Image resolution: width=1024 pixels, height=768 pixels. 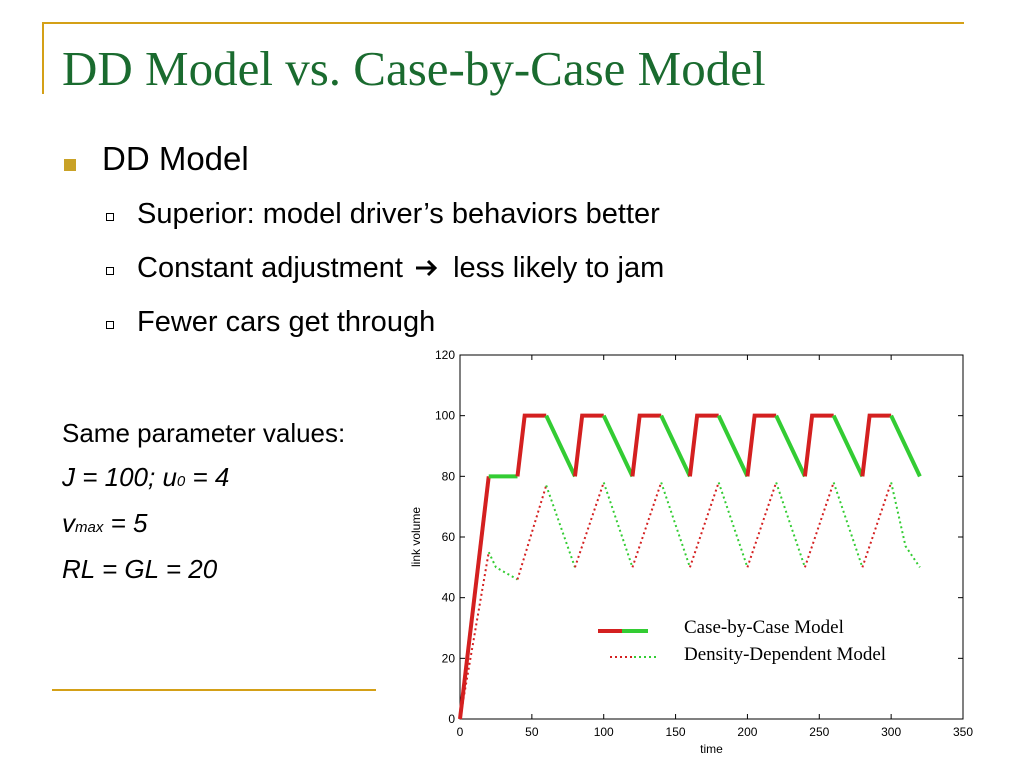 I want to click on param-text: = 4, so click(x=207, y=477).